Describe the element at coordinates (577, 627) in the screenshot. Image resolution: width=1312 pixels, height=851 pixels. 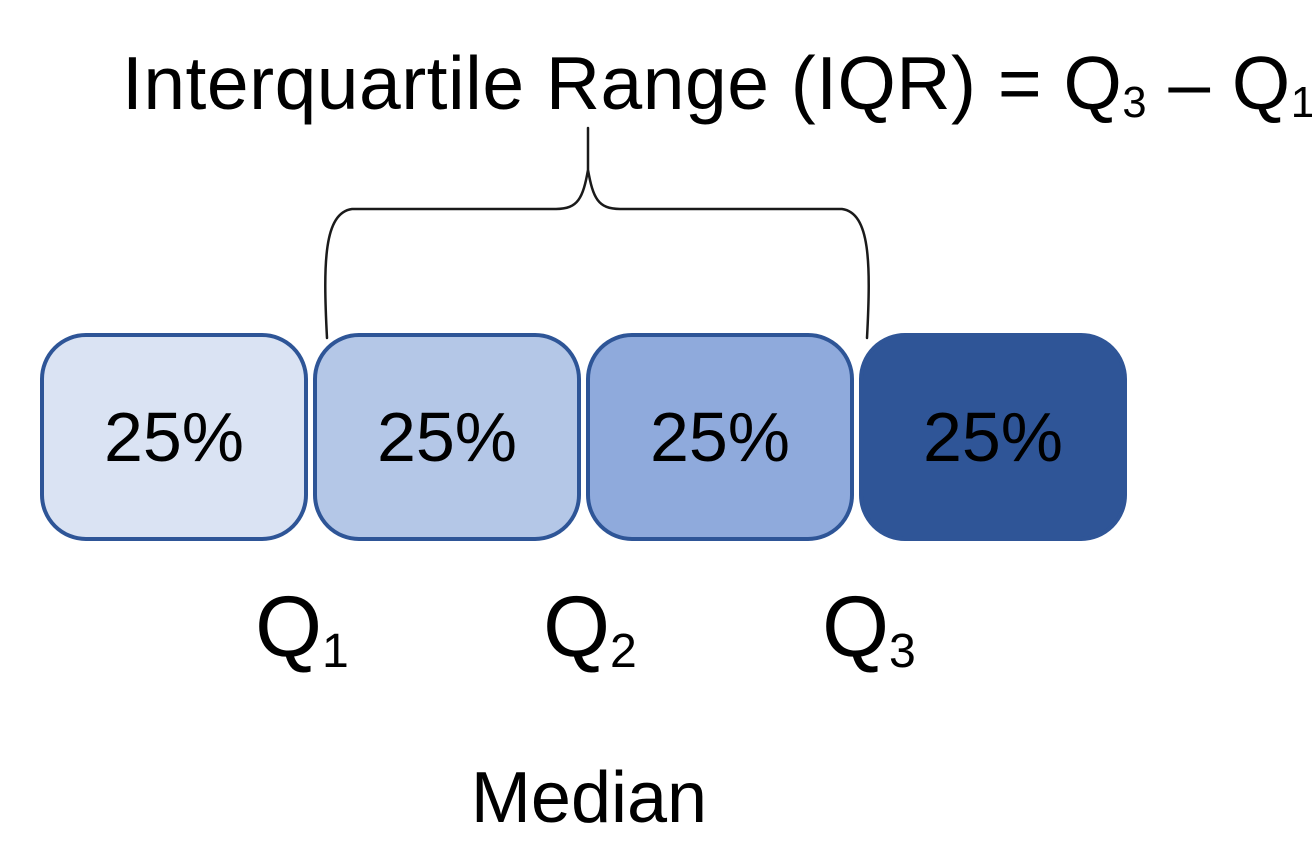
I see `q2-base: Q` at that location.